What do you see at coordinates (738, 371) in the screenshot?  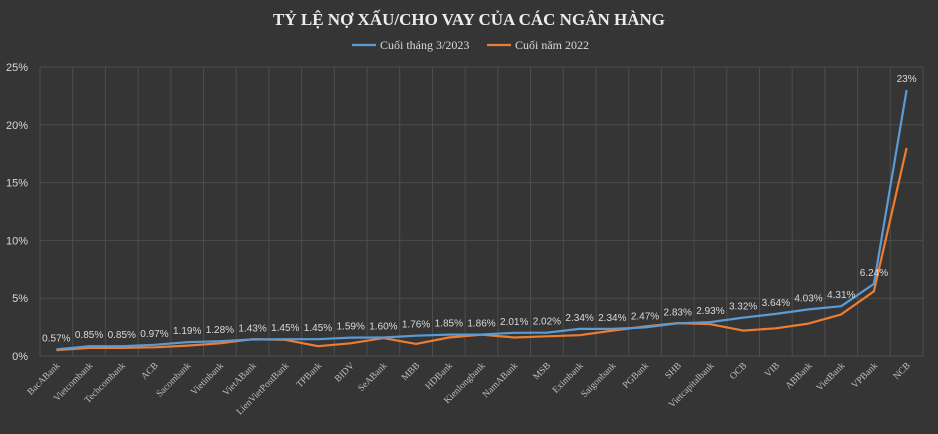 I see `x-tick-label: OCB` at bounding box center [738, 371].